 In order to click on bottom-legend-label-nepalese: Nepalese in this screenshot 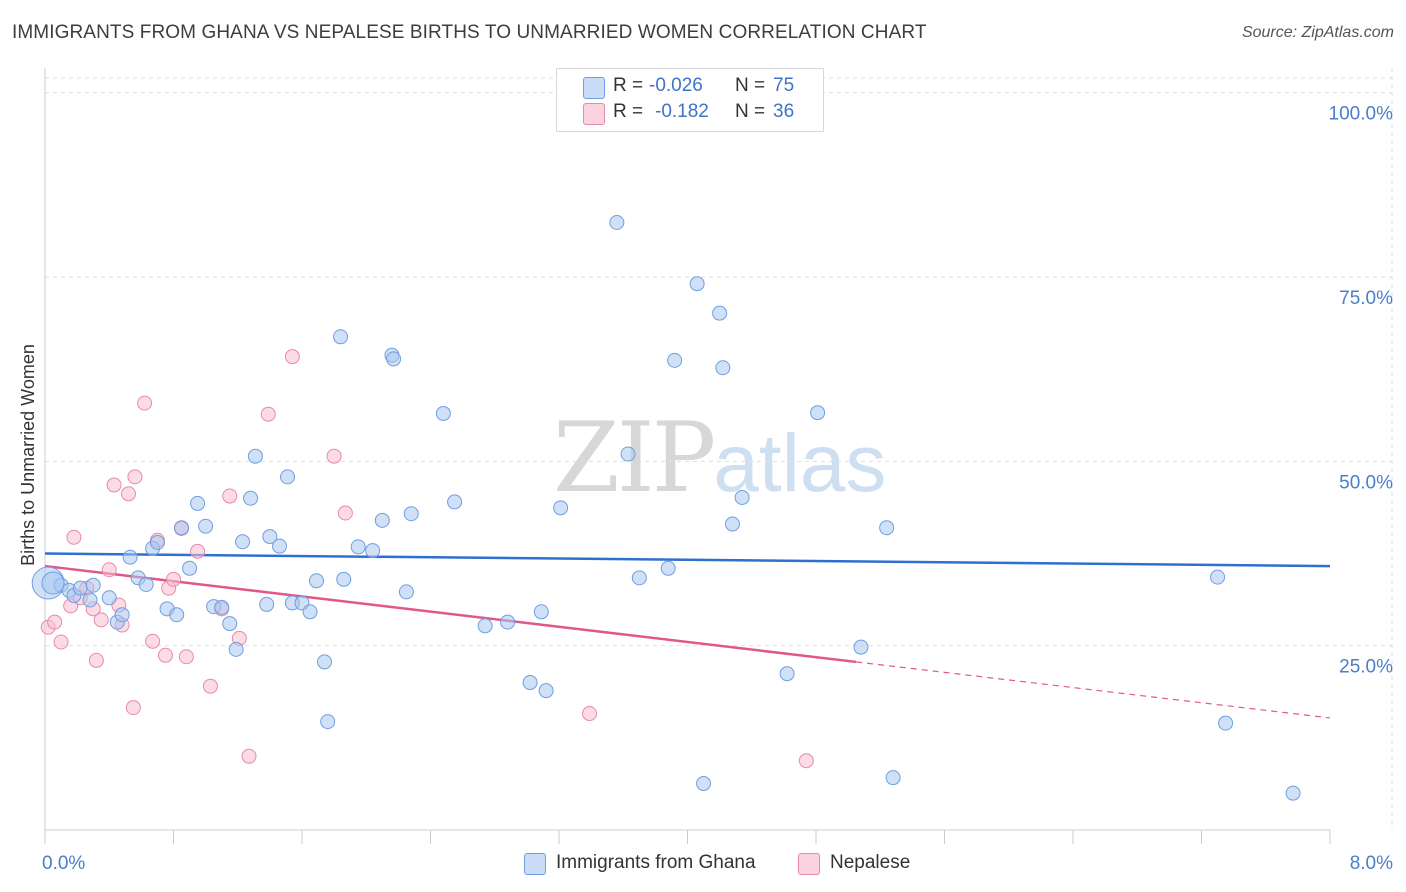, I will do `click(870, 862)`.